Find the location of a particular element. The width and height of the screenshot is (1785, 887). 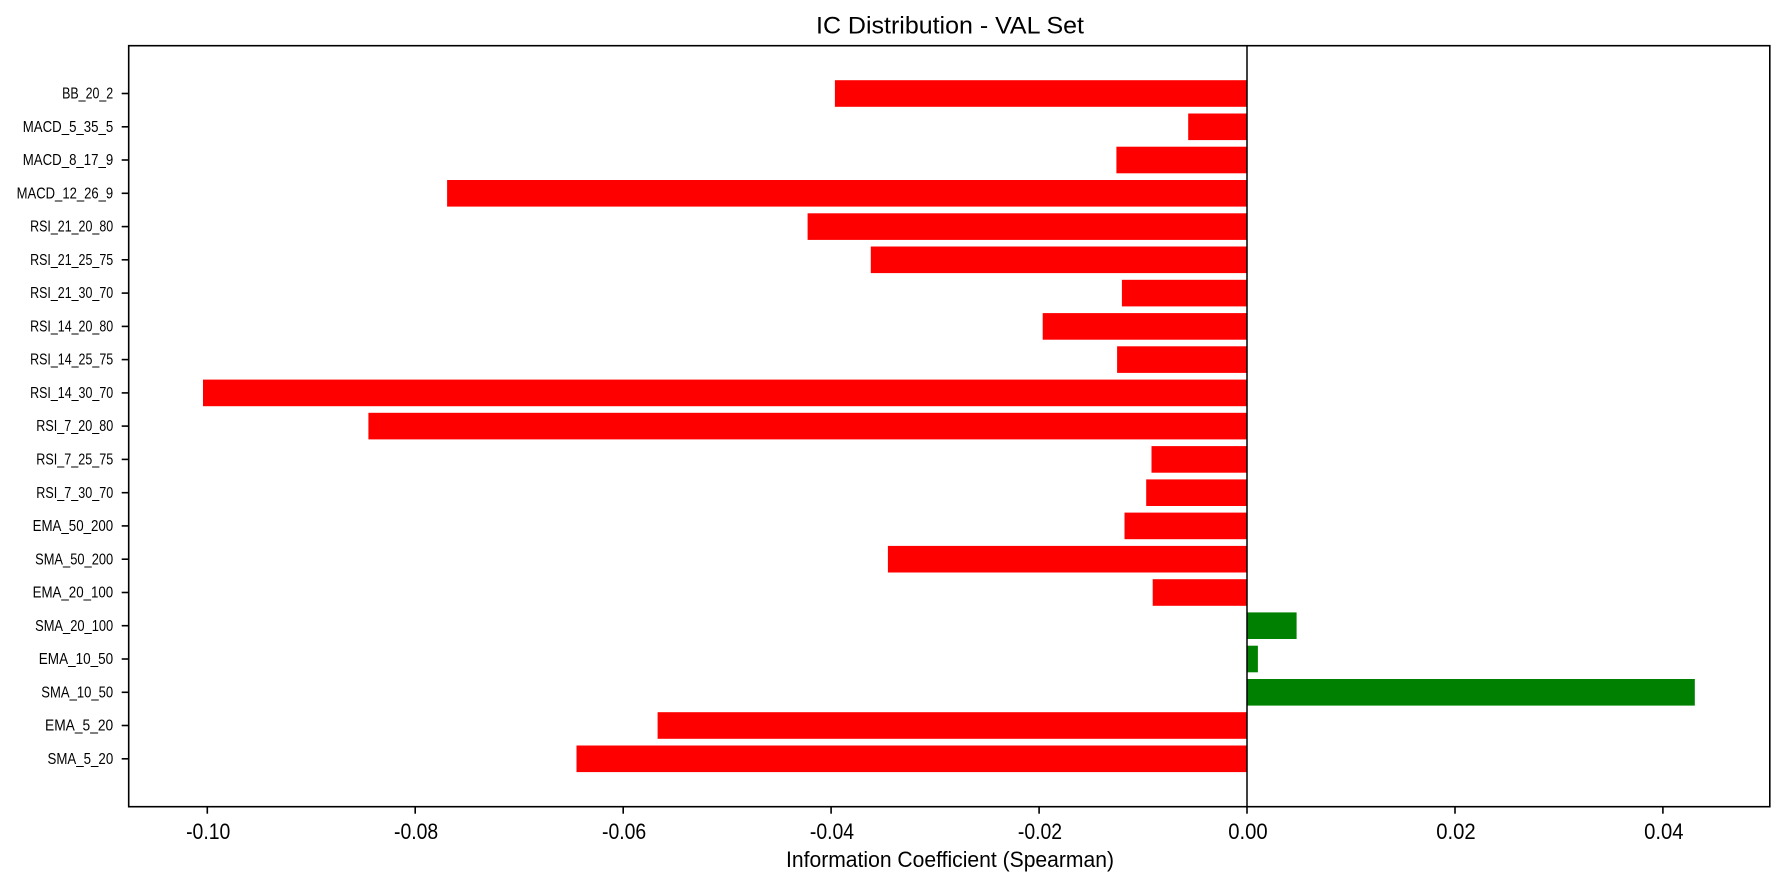

svg-text: -0.08 is located at coordinates (416, 831).